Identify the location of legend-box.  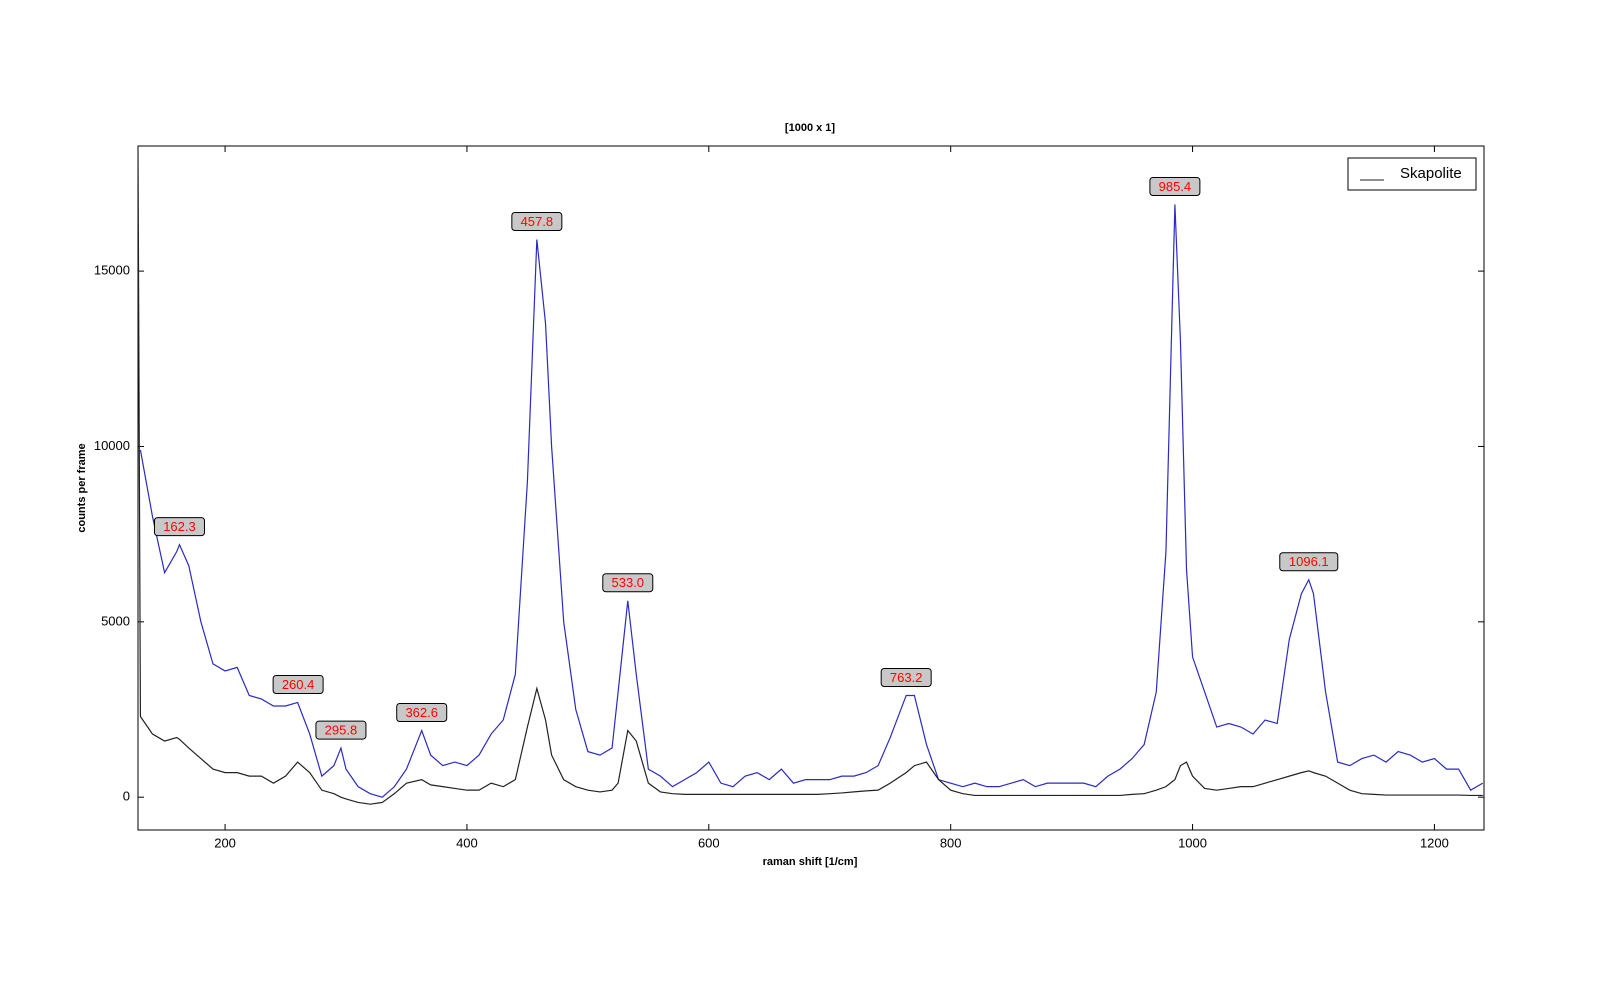
(1412, 174).